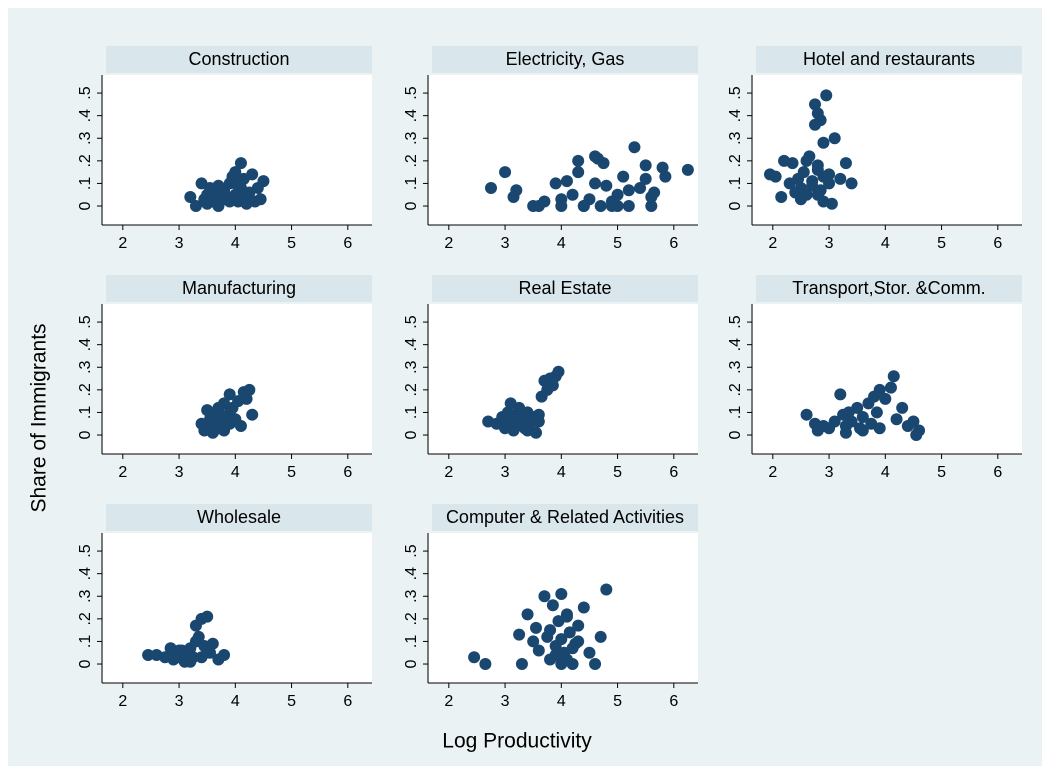  I want to click on y-axis-label: Share of Immigrants, so click(39, 417).